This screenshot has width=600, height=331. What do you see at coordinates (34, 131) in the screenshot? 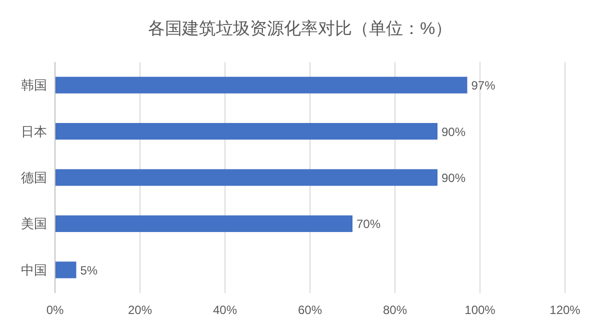
I see `y-tick-label: 日本` at bounding box center [34, 131].